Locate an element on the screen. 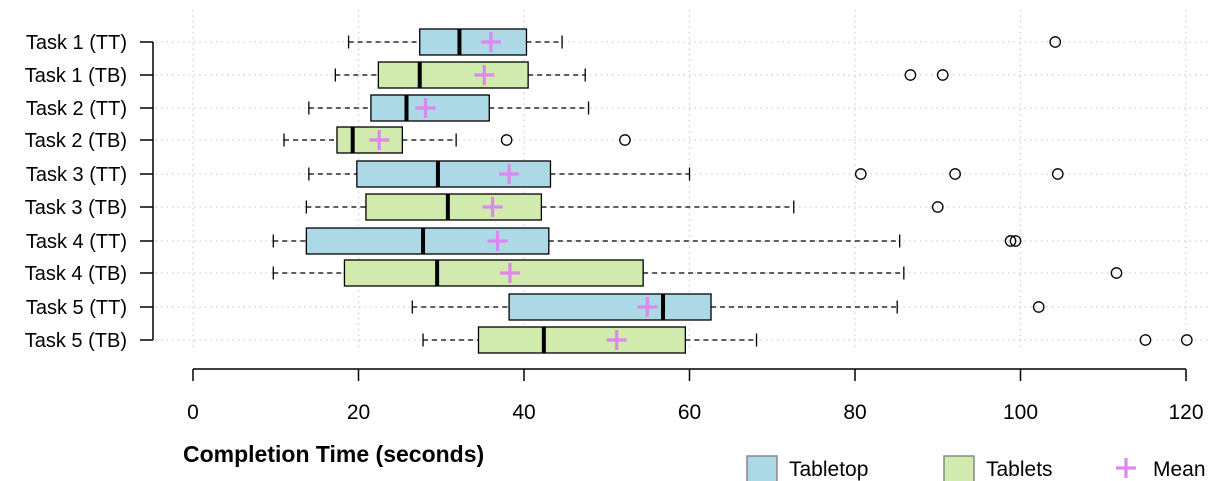 The width and height of the screenshot is (1215, 481). box-task-3-tb is located at coordinates (624, 207).